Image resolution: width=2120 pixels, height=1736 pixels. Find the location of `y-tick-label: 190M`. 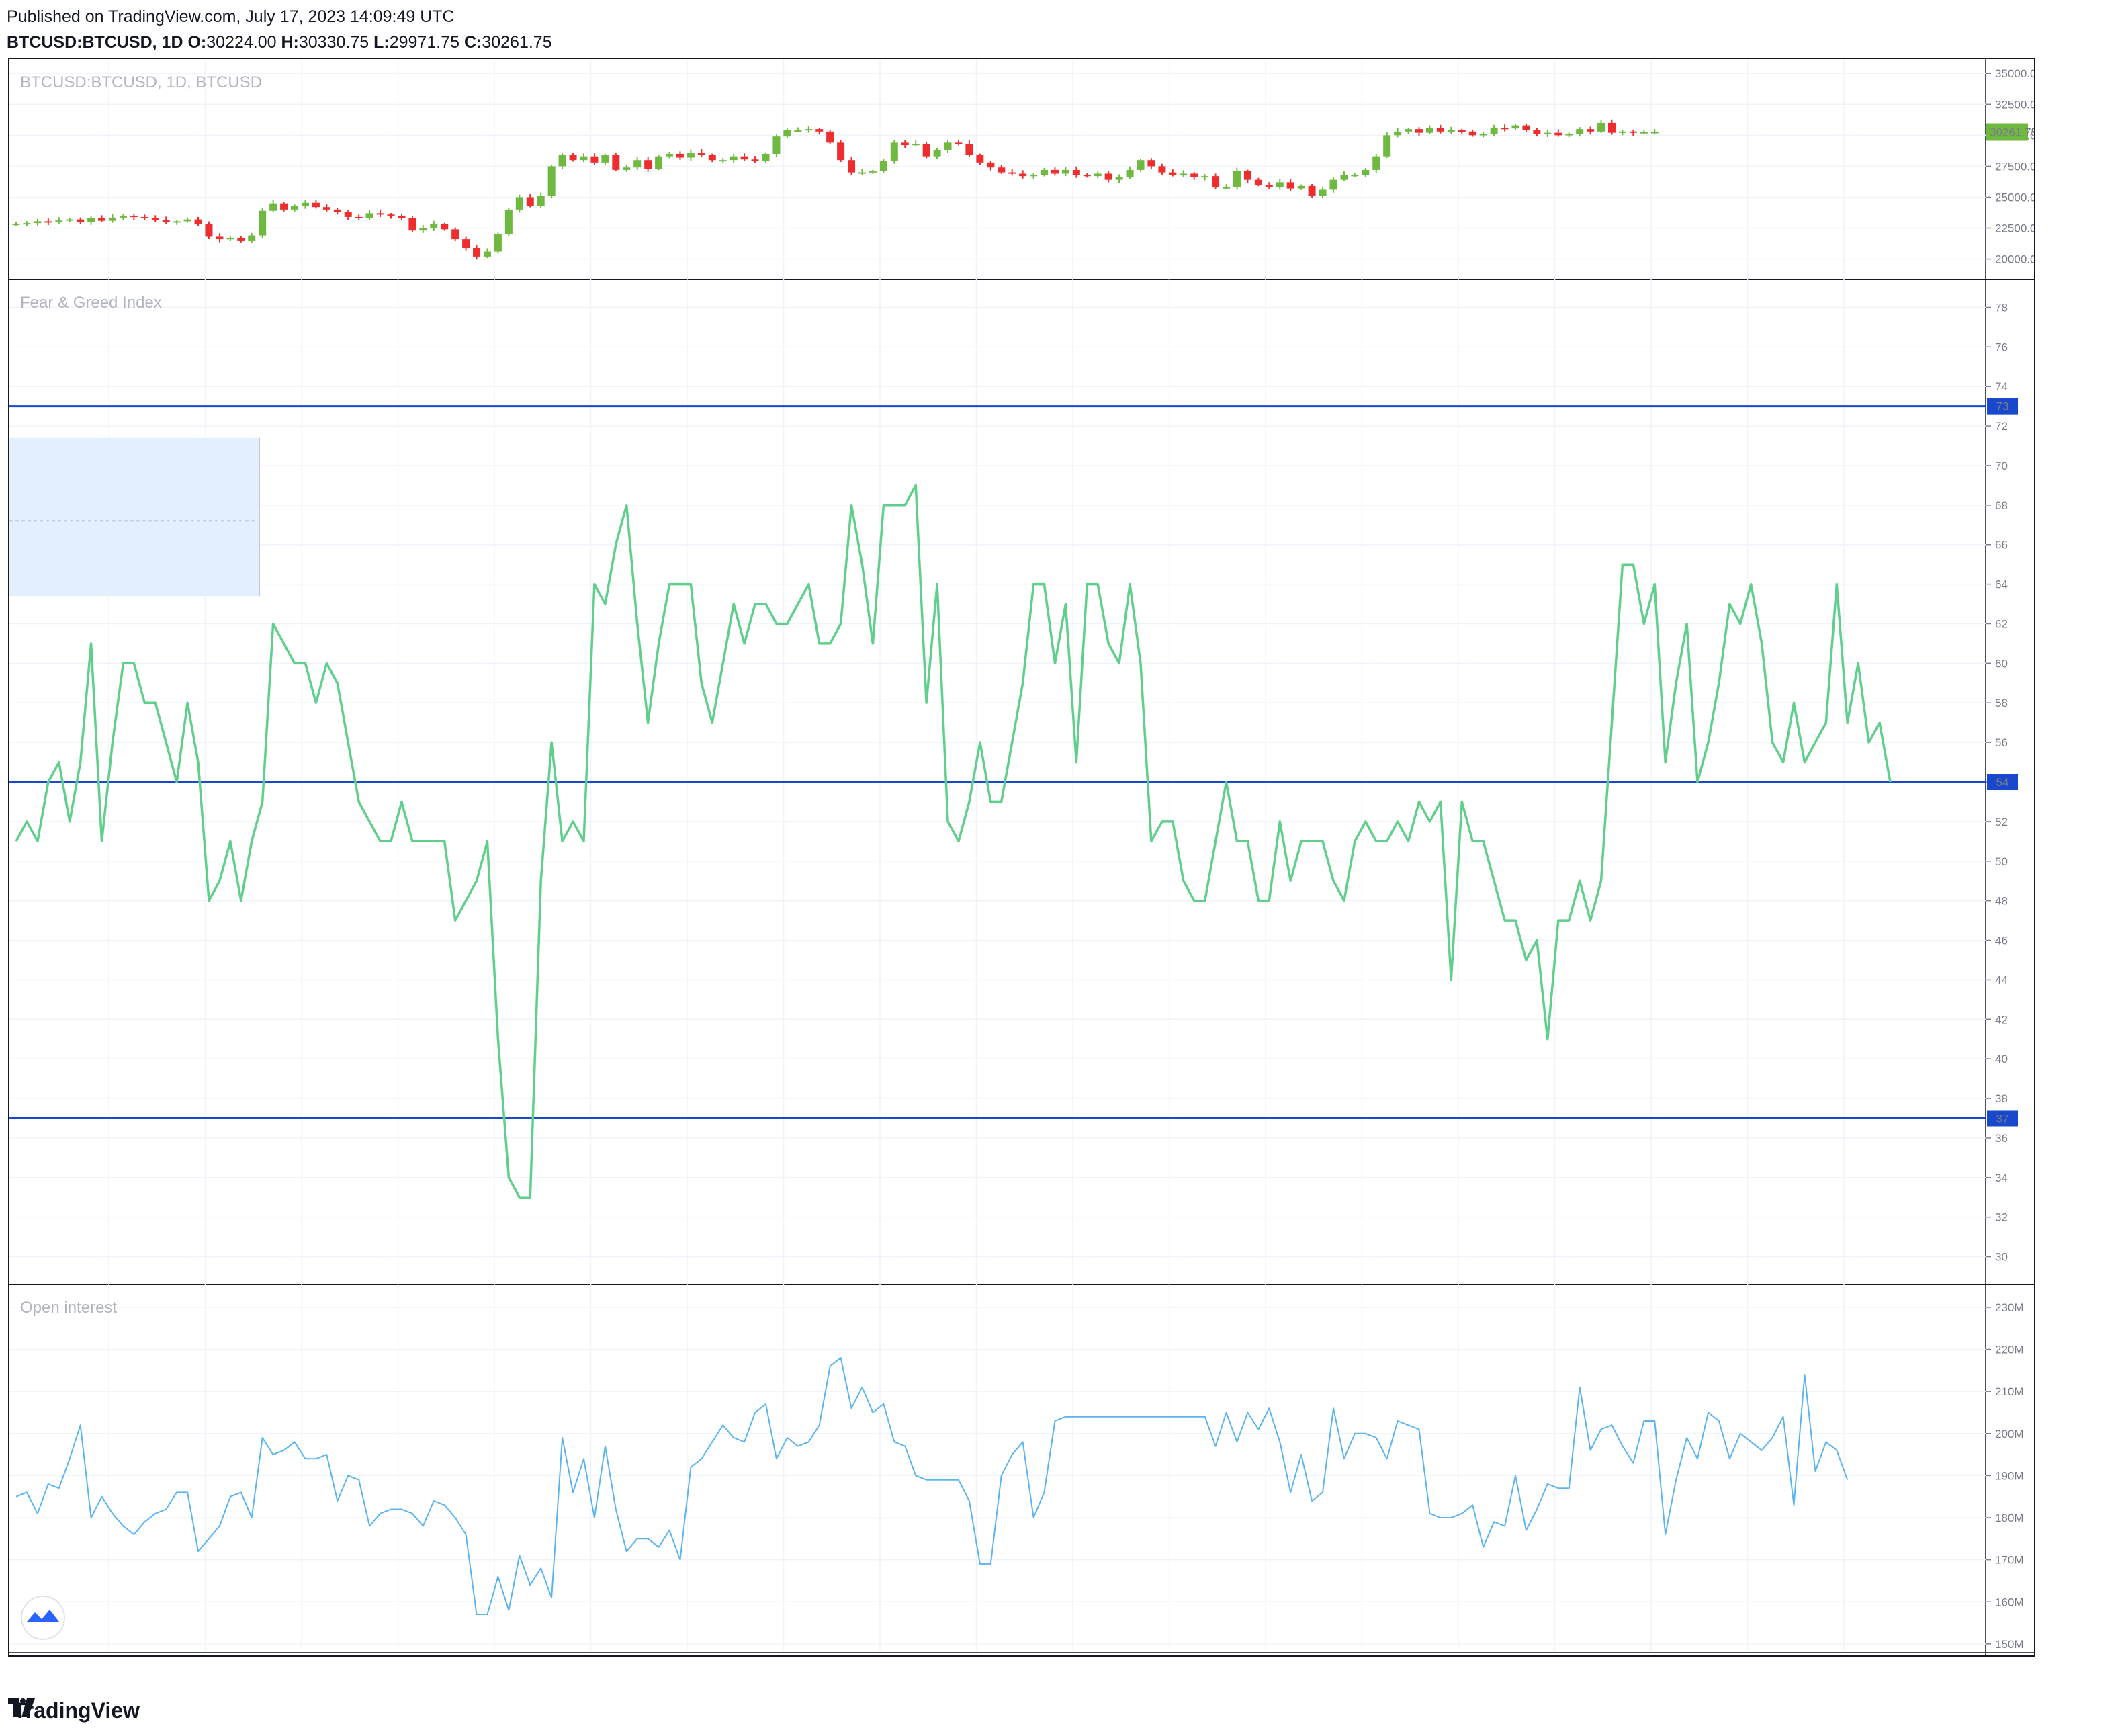

y-tick-label: 190M is located at coordinates (2009, 1476).